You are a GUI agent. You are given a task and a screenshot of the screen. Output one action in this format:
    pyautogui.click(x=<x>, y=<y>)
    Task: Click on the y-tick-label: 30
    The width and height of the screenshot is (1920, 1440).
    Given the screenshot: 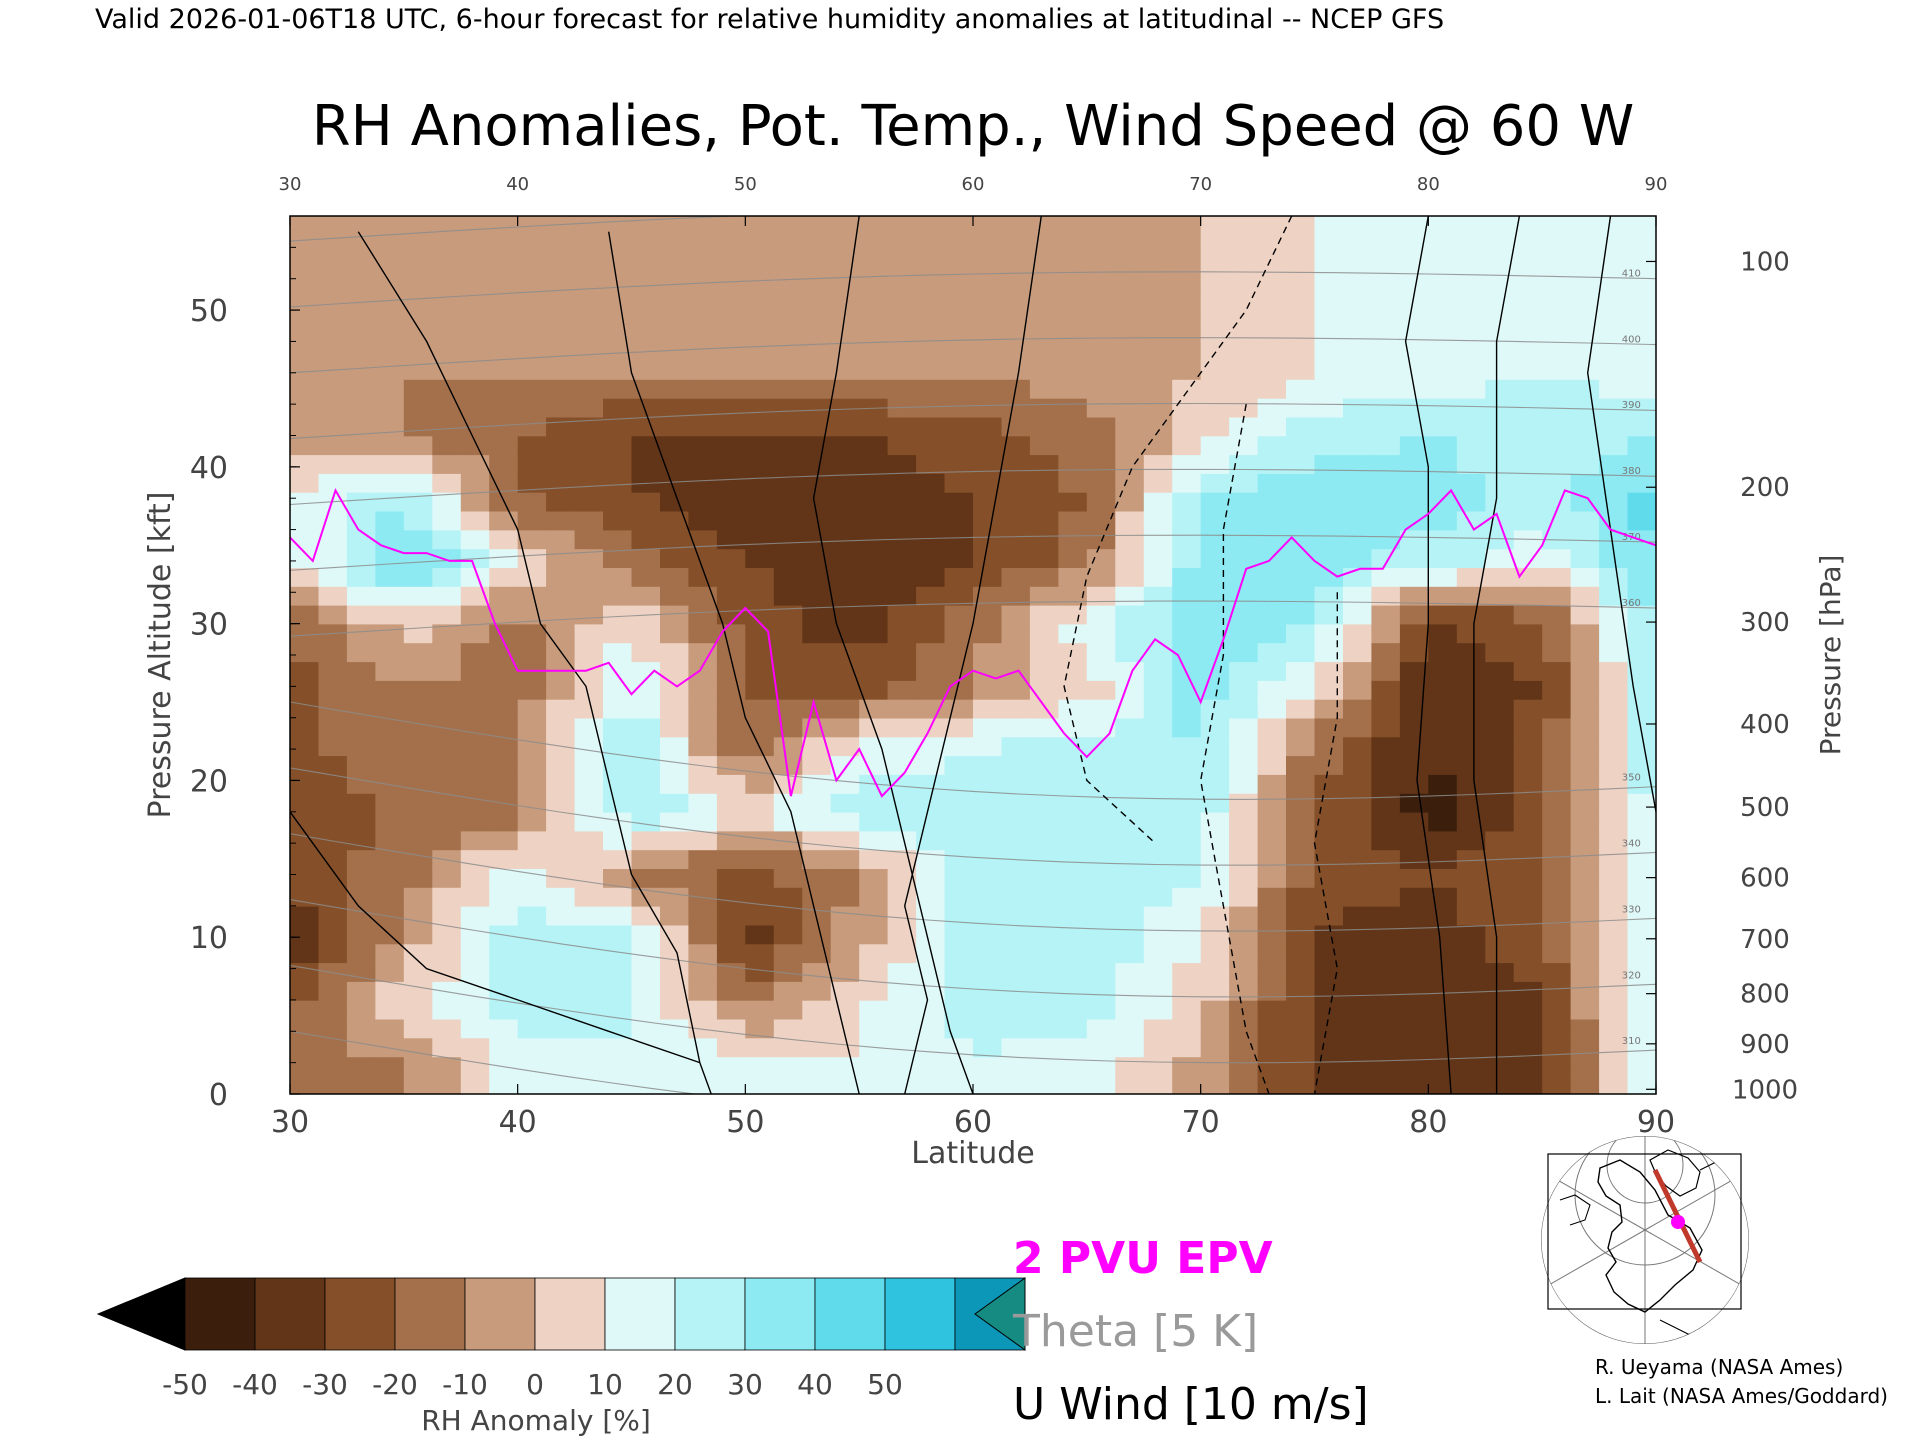 What is the action you would take?
    pyautogui.click(x=209, y=625)
    